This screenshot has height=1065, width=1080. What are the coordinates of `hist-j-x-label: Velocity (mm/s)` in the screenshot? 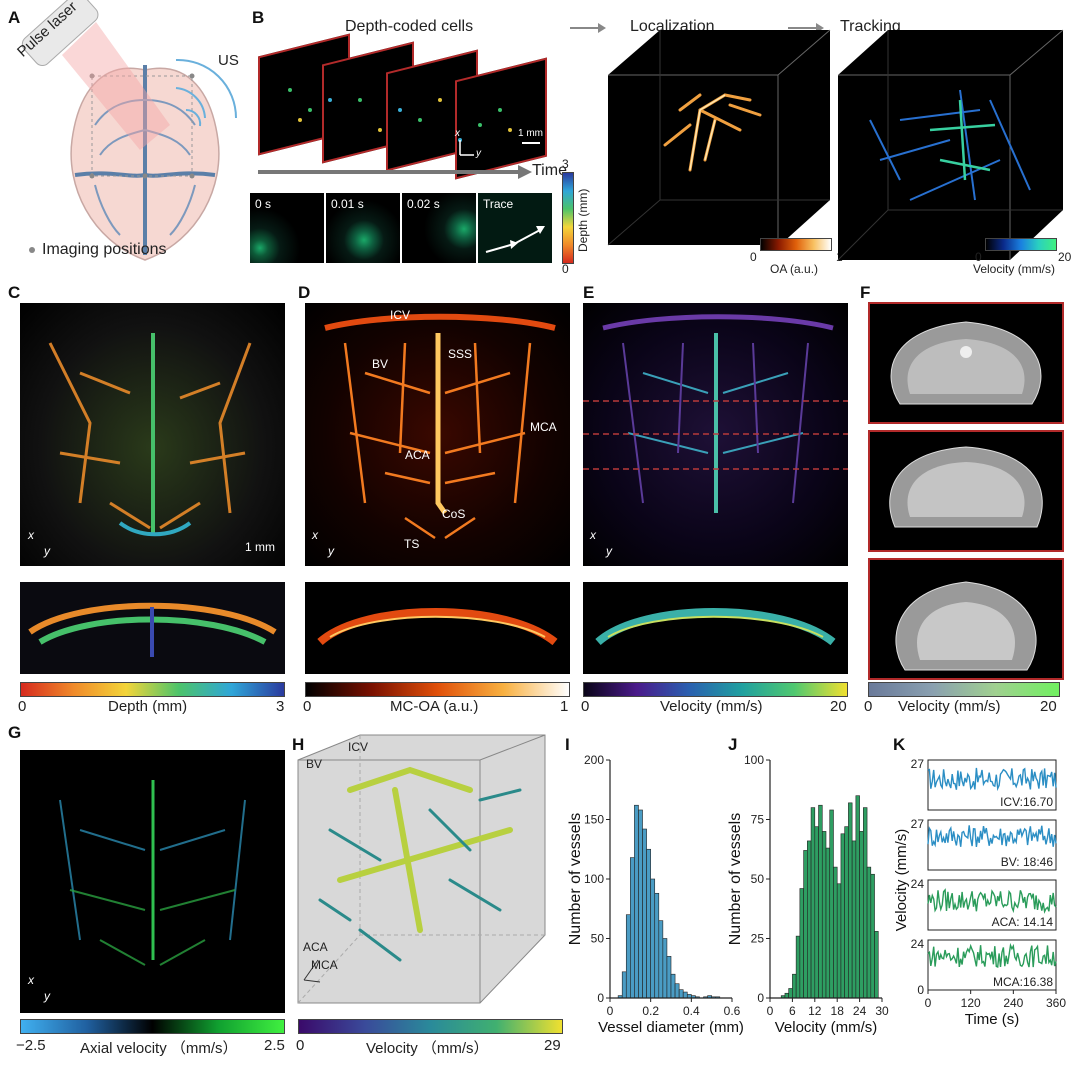 It's located at (826, 1027).